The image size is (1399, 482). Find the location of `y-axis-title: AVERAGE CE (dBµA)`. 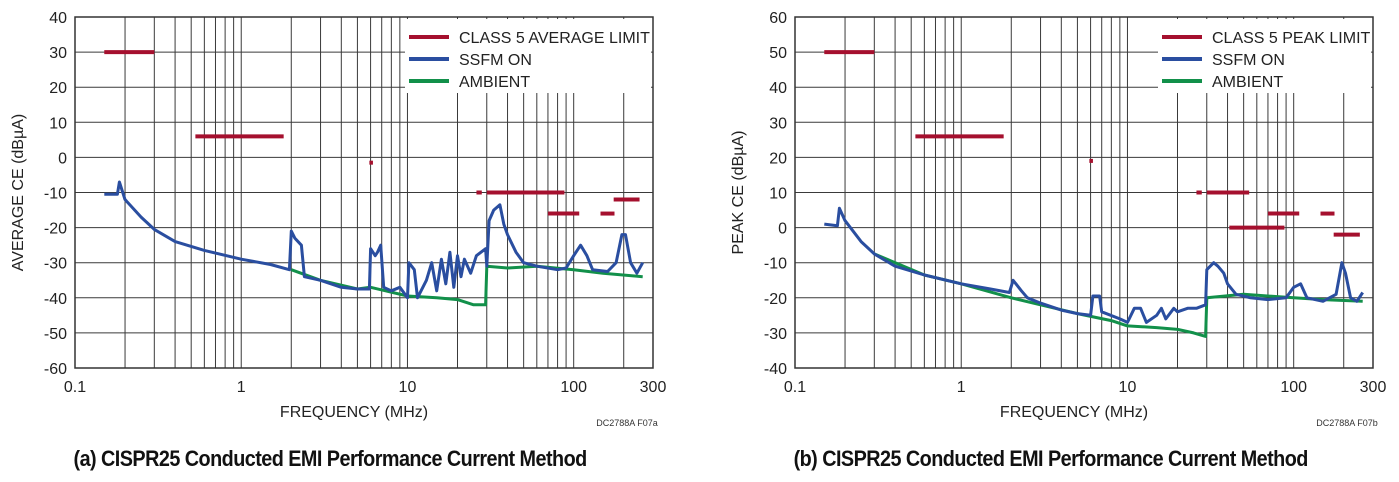

y-axis-title: AVERAGE CE (dBµA) is located at coordinates (18, 192).